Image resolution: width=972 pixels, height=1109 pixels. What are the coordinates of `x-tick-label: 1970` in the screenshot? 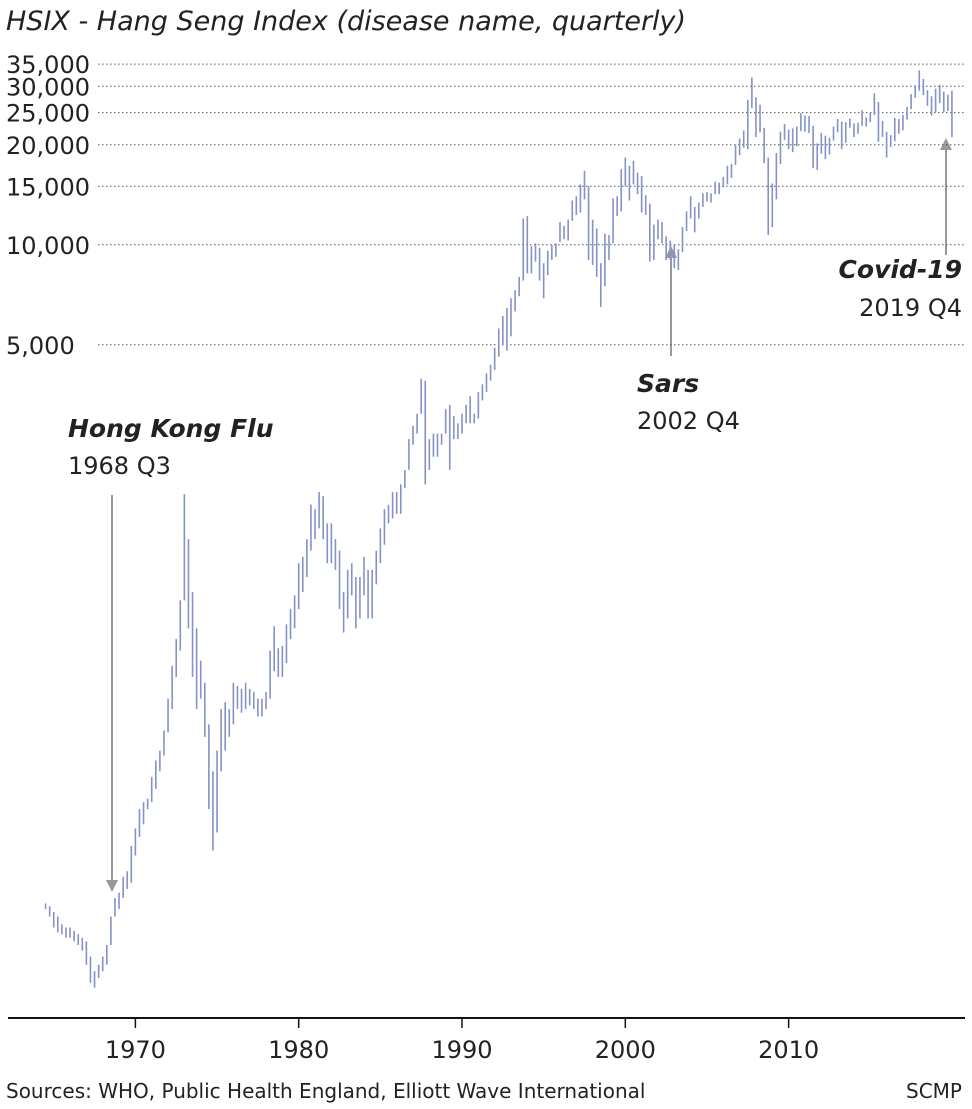 It's located at (135, 1050).